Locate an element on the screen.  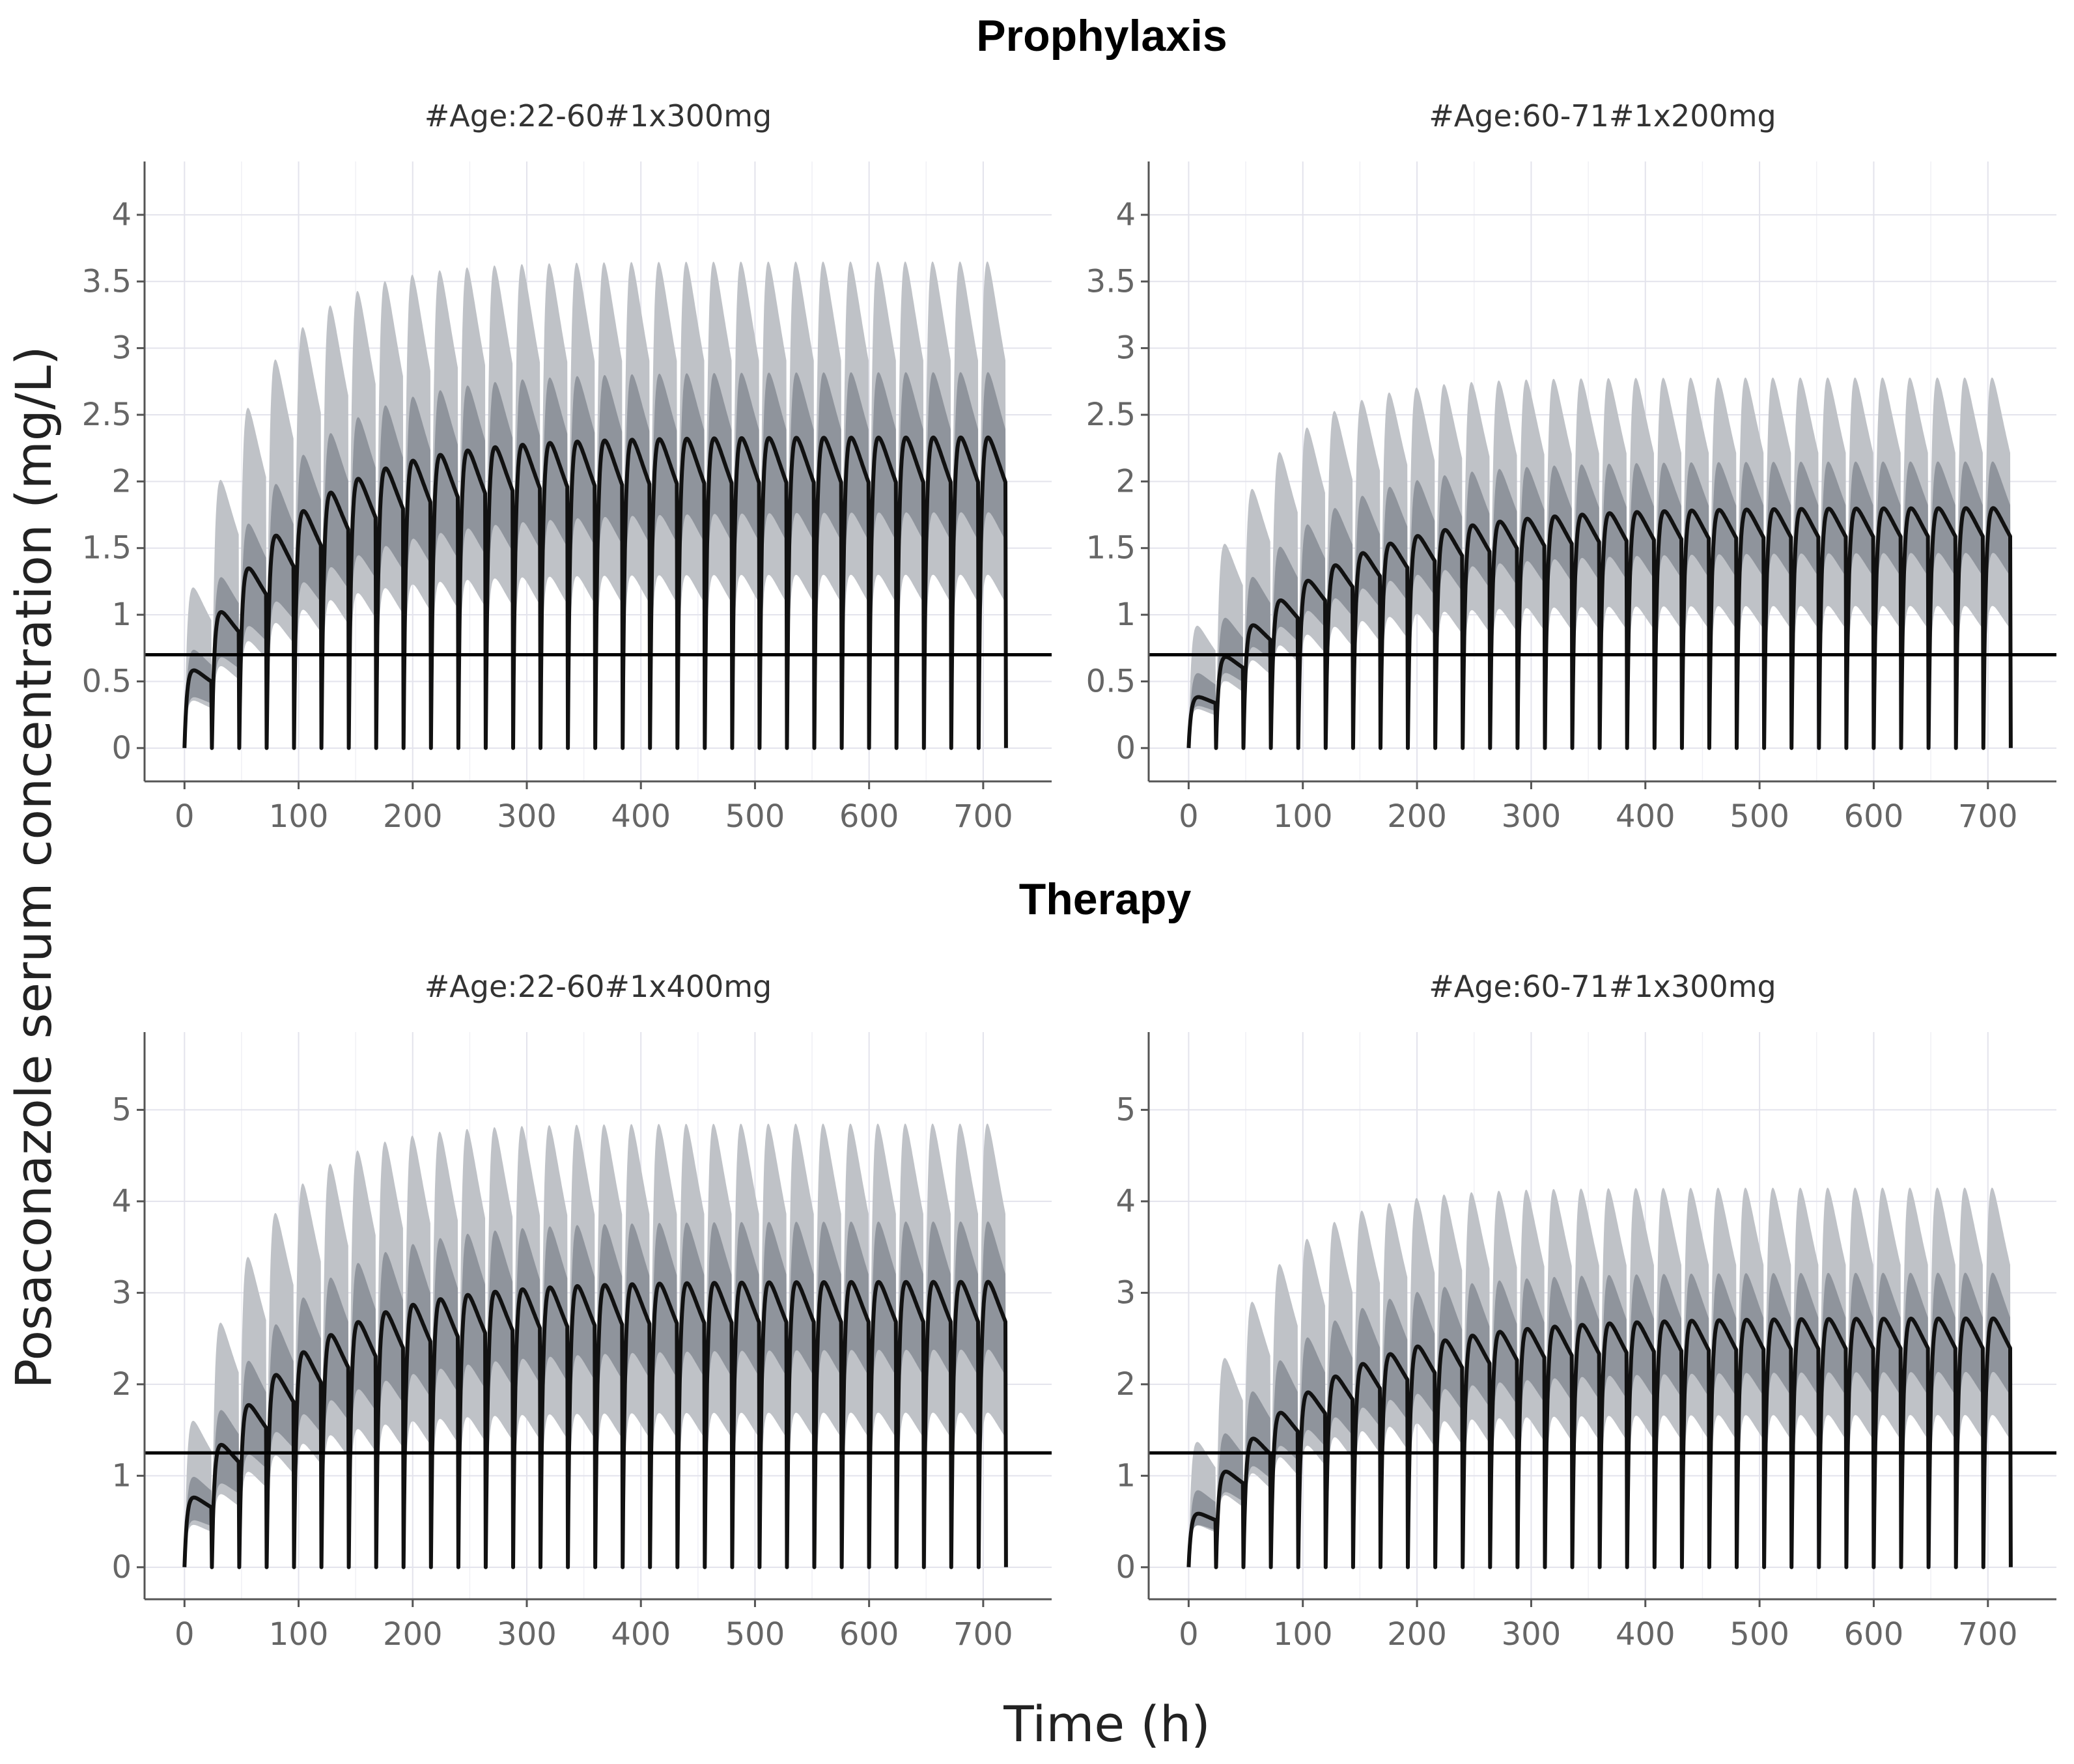
section-title-prophylaxis: Prophylaxis is located at coordinates (1101, 36).